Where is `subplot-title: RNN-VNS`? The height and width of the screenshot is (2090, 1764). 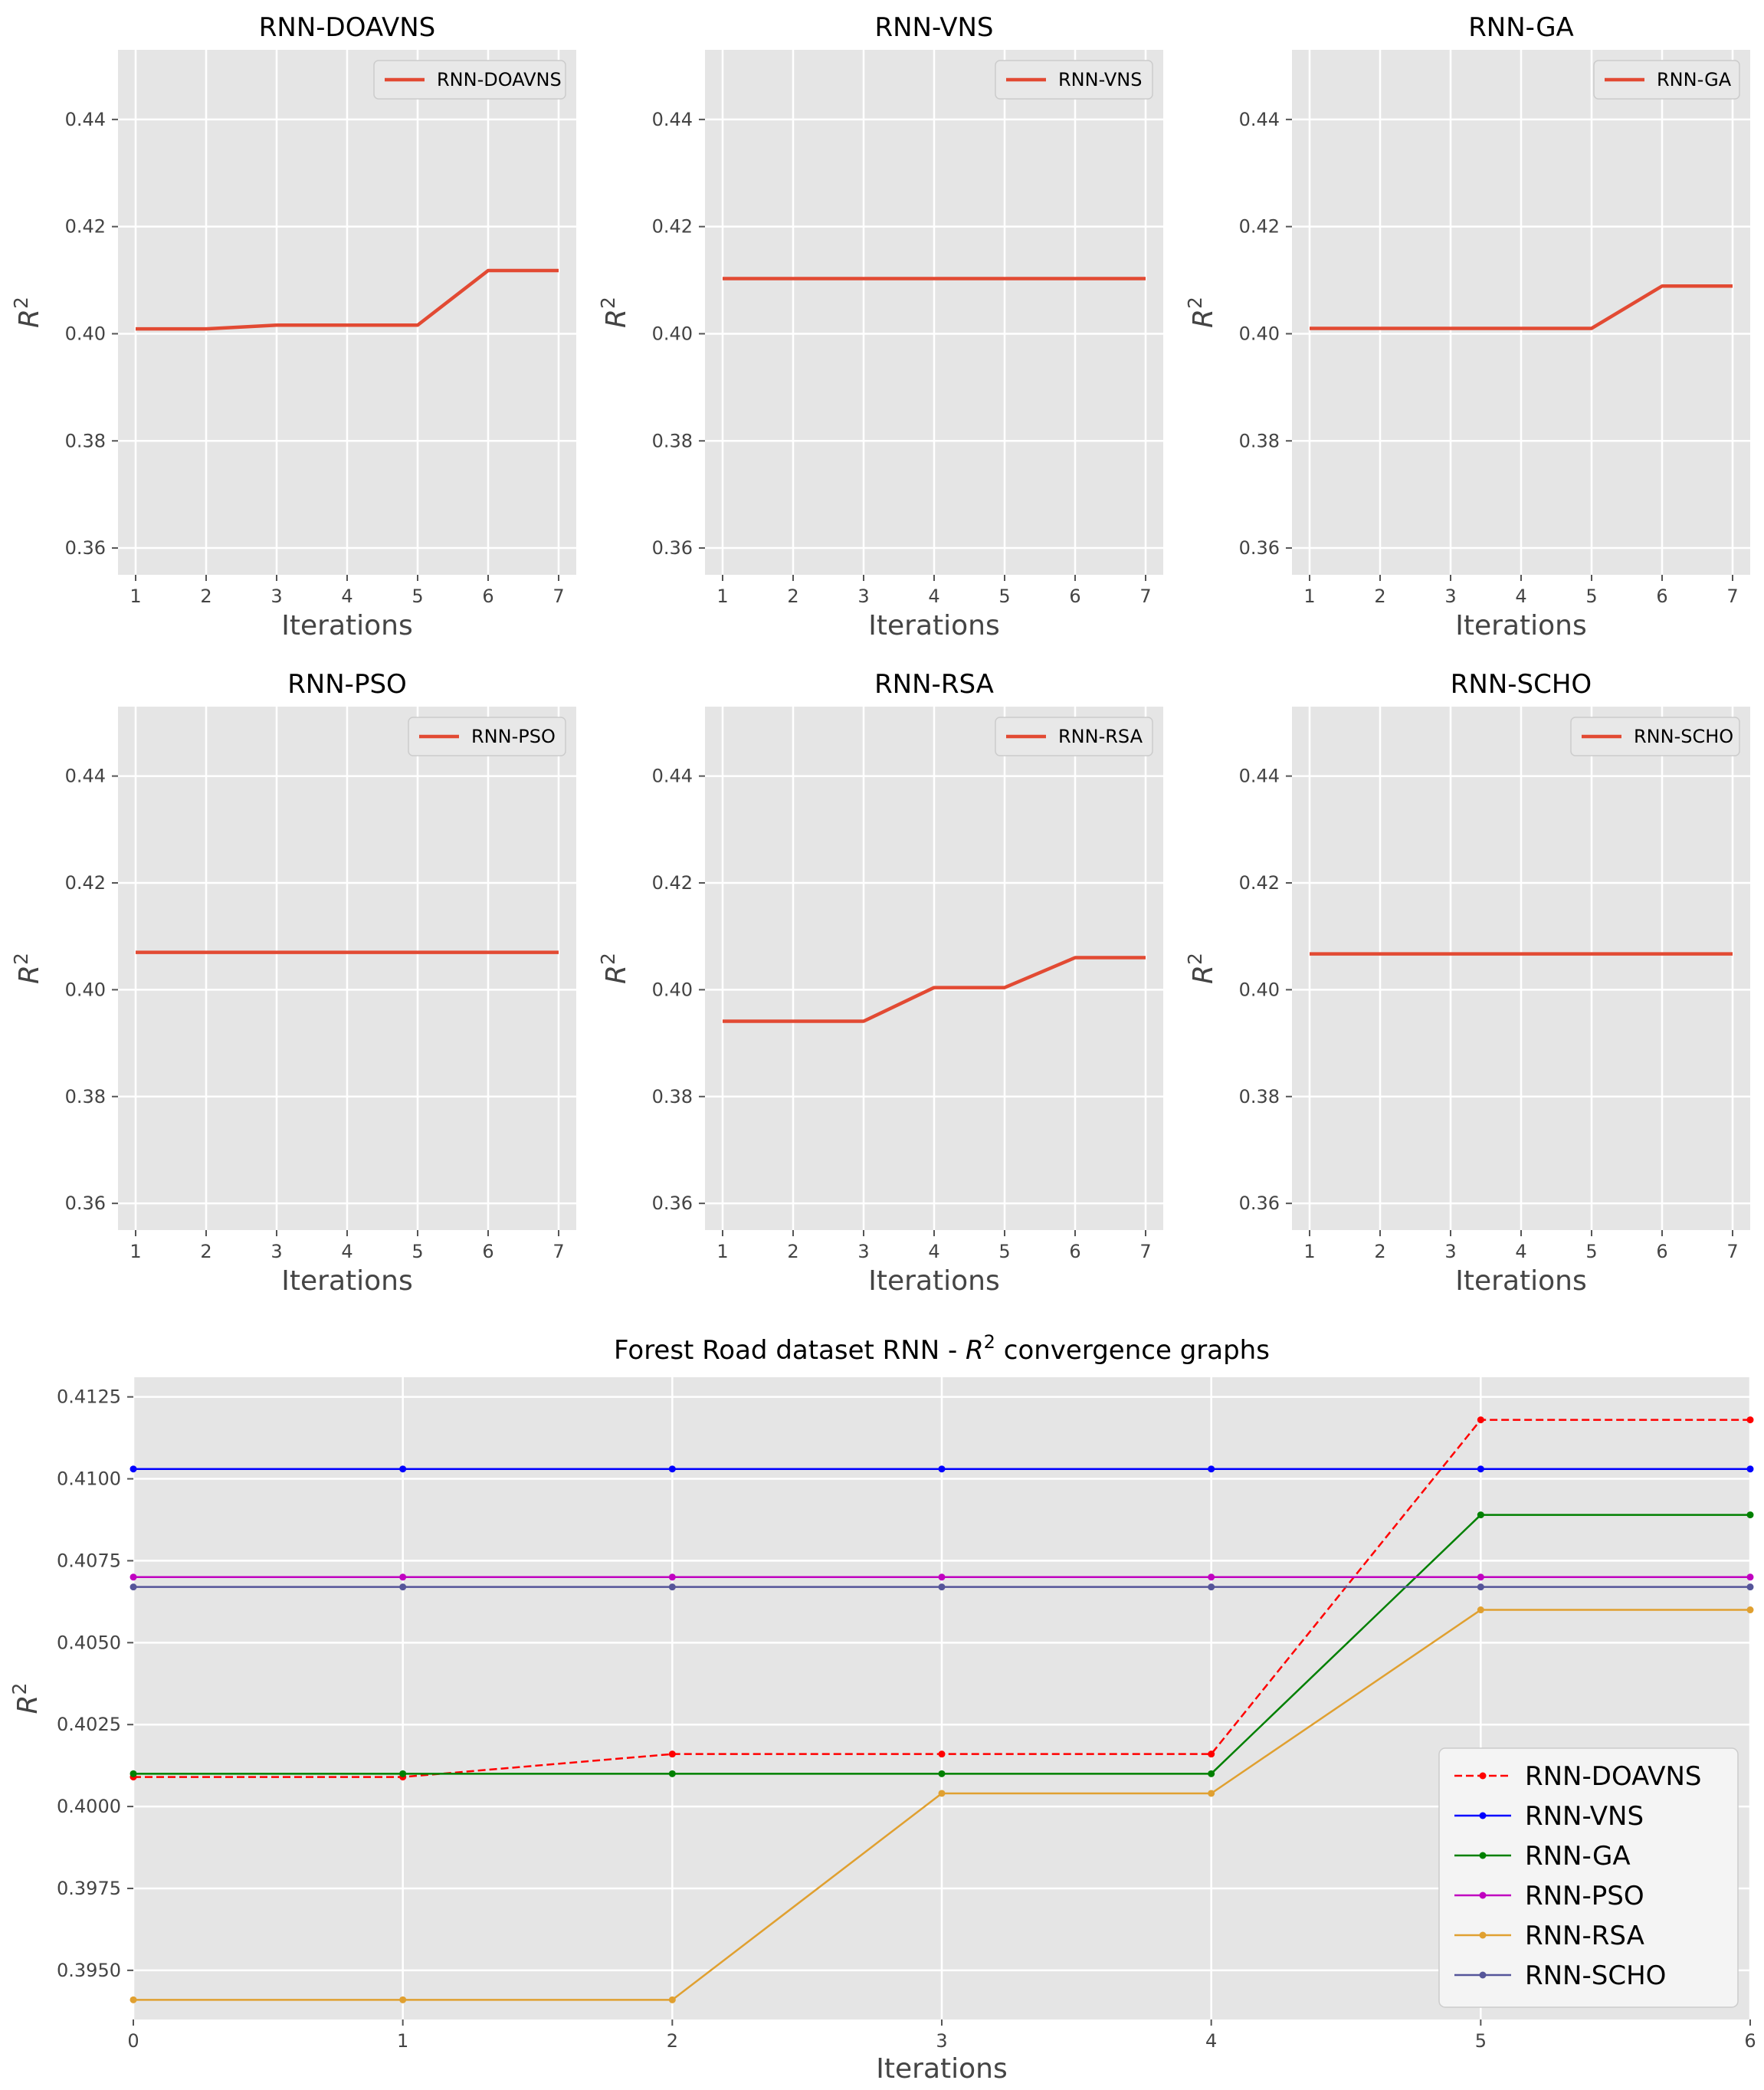 subplot-title: RNN-VNS is located at coordinates (933, 27).